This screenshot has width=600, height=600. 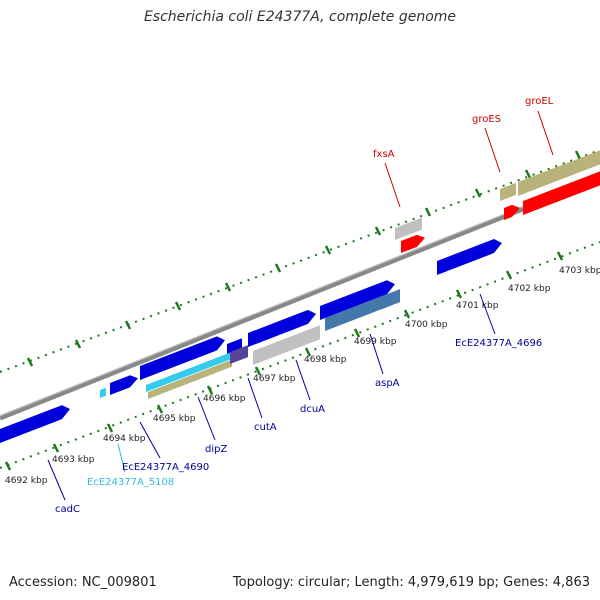 I want to click on tick-label: 4700 kbp, so click(x=426, y=325).